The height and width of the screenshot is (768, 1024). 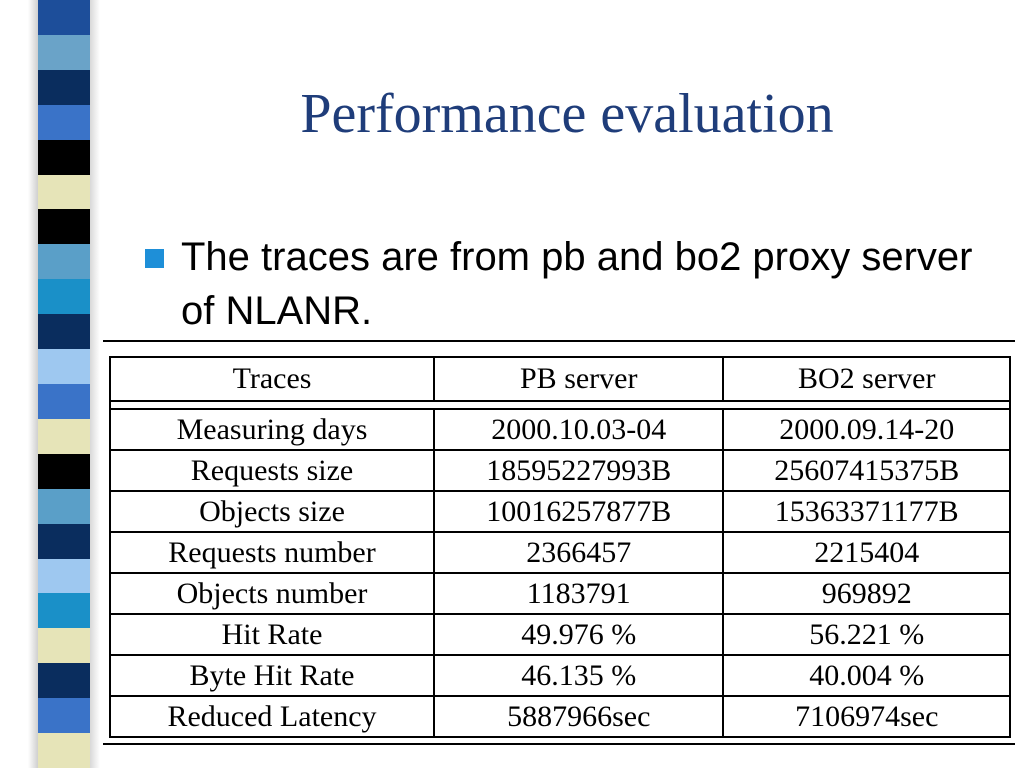 I want to click on table-header-row: Traces PB server BO2 server, so click(x=559, y=379).